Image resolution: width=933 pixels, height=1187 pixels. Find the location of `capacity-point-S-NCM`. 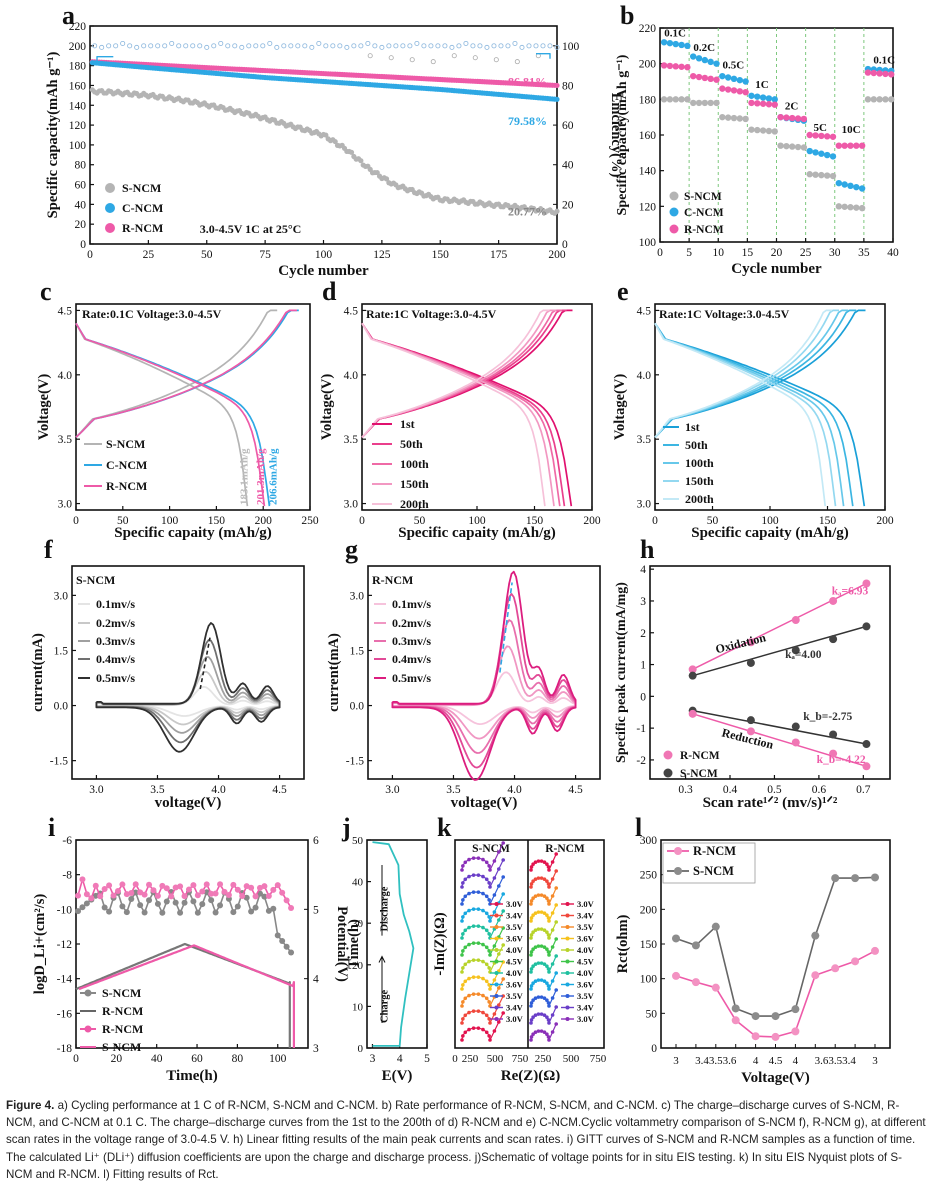

capacity-point-S-NCM is located at coordinates (386, 179).